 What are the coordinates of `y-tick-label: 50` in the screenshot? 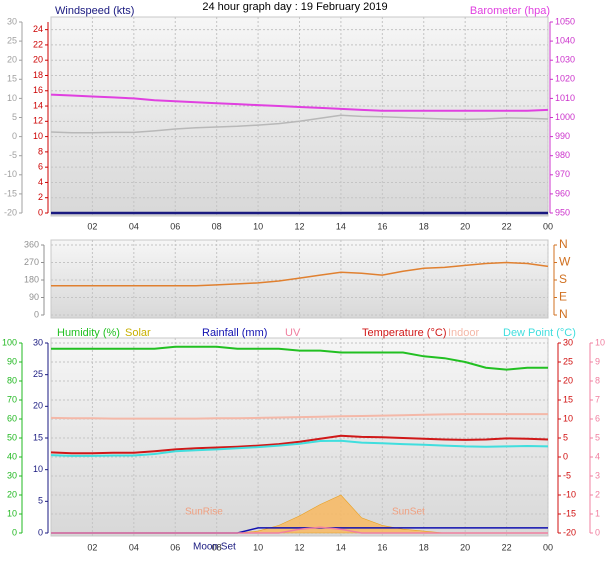 It's located at (12, 437).